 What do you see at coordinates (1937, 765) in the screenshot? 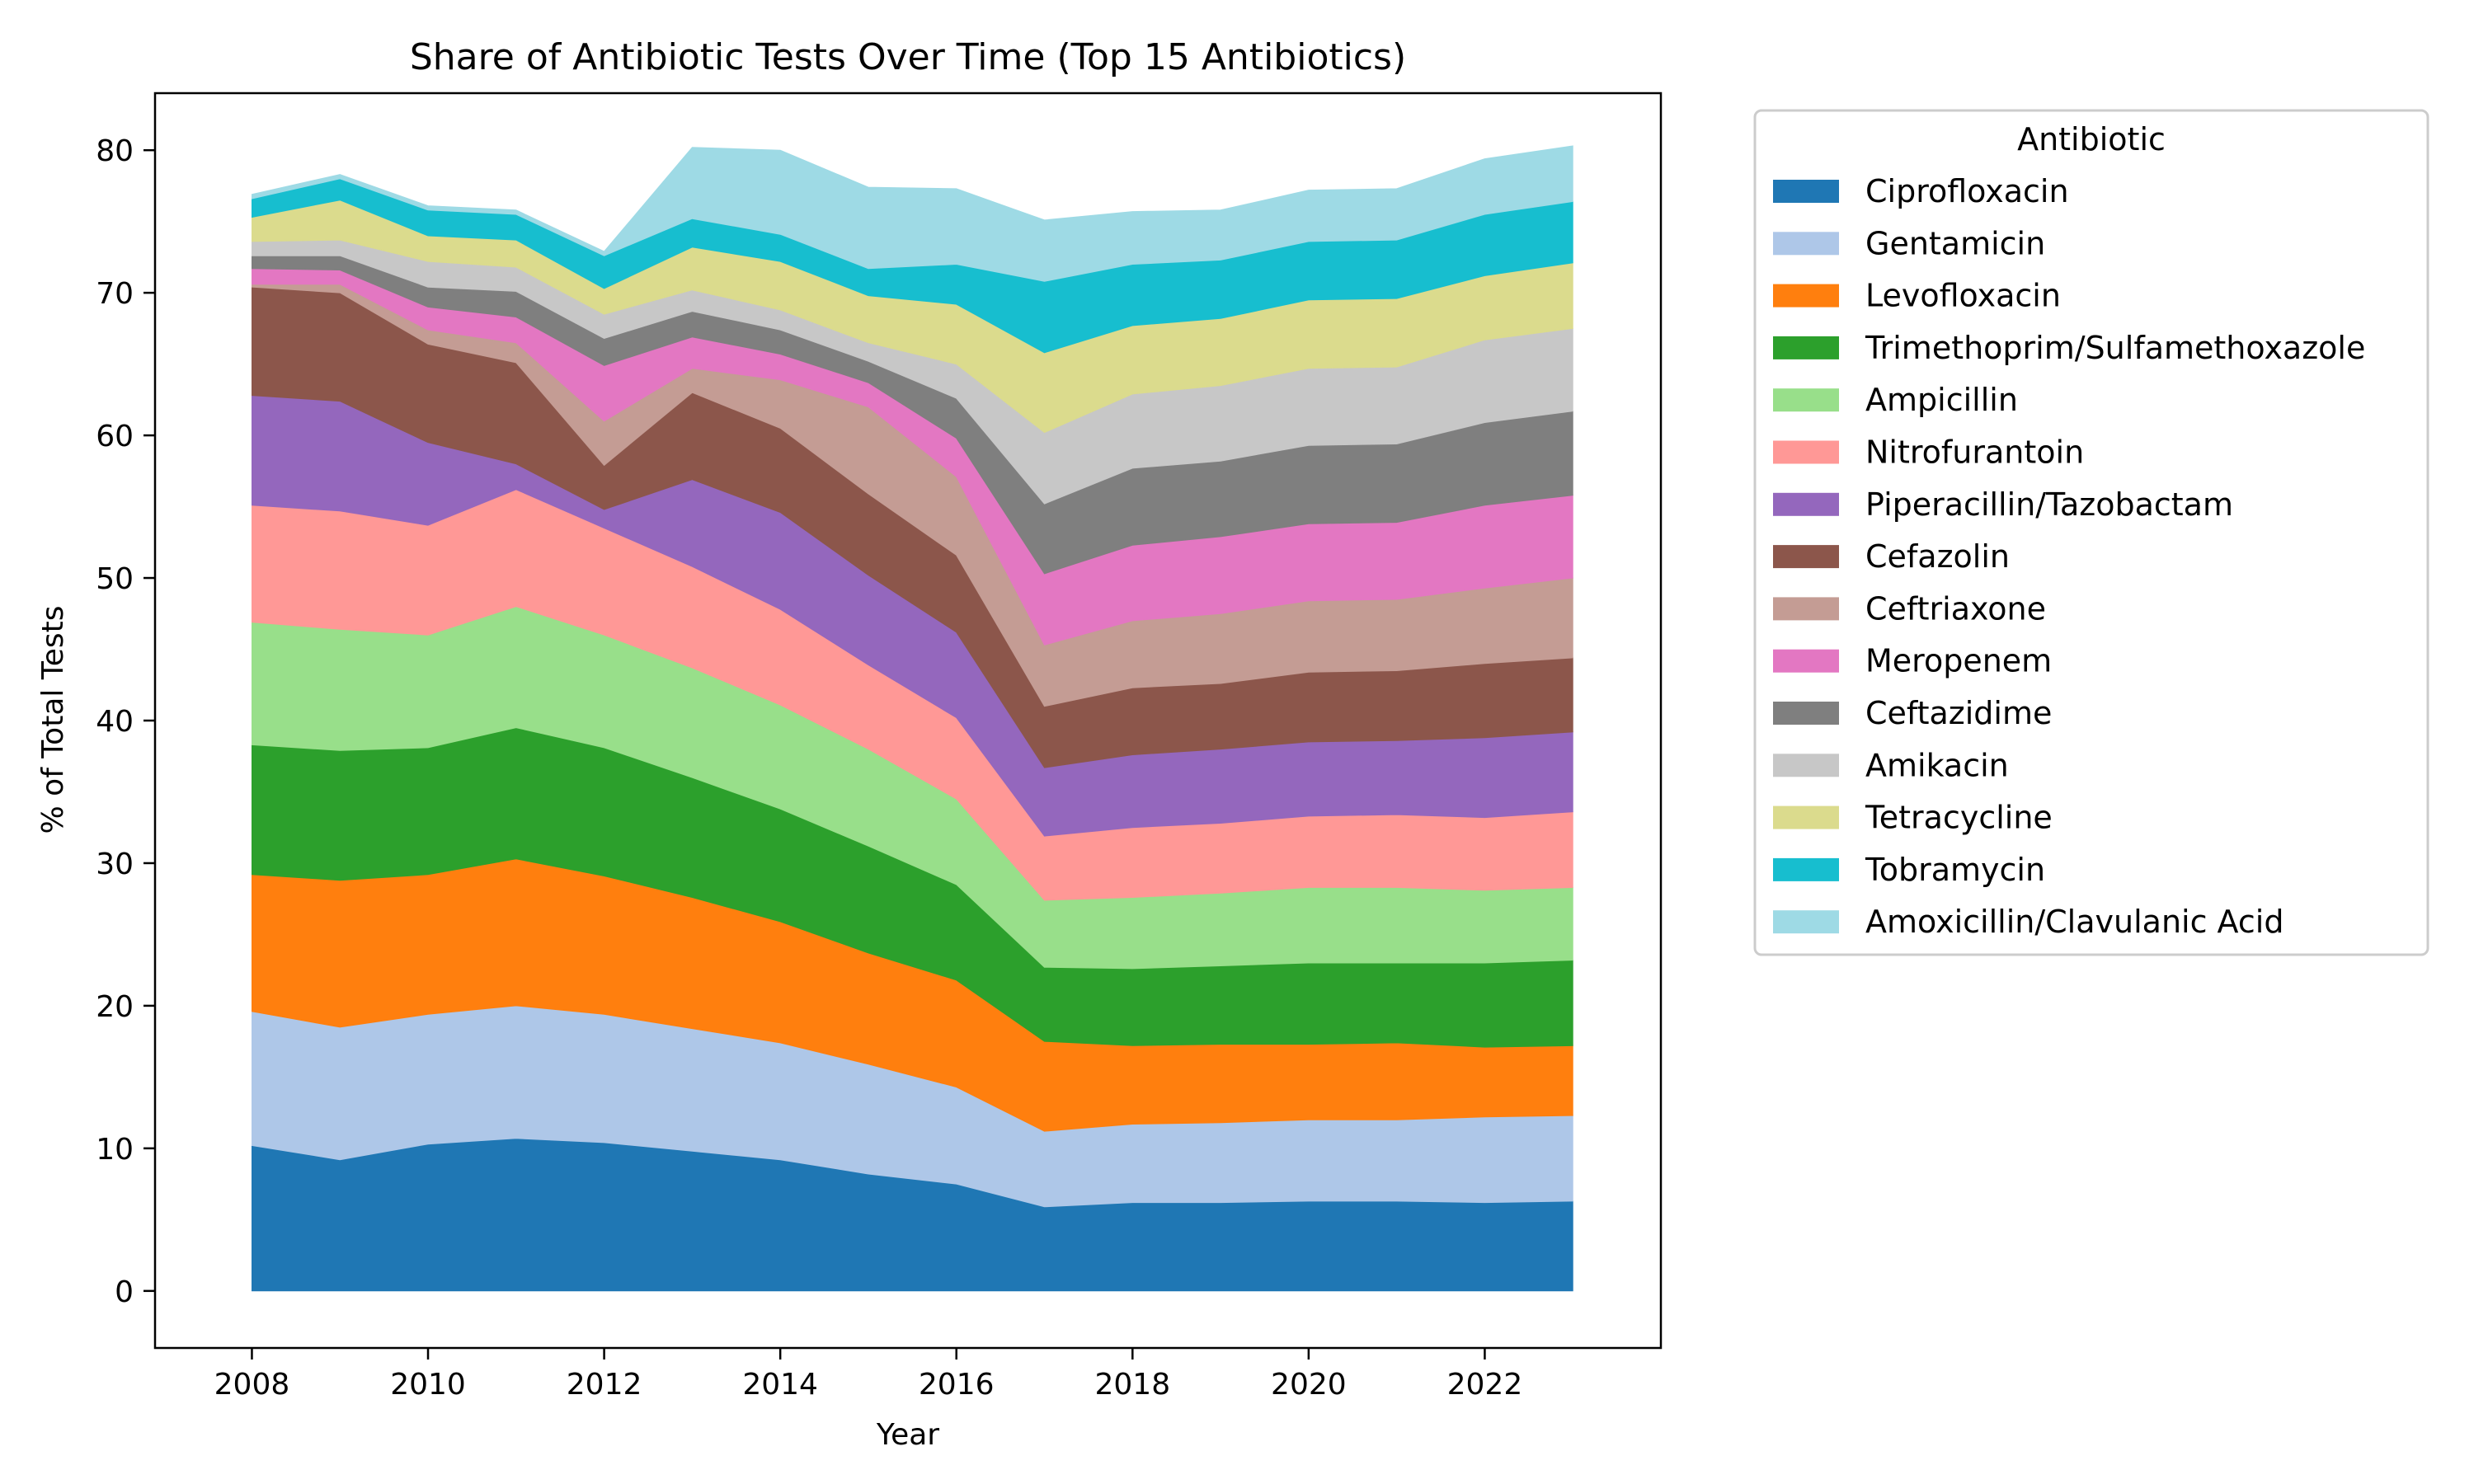
I see `legend-label: Amikacin` at bounding box center [1937, 765].